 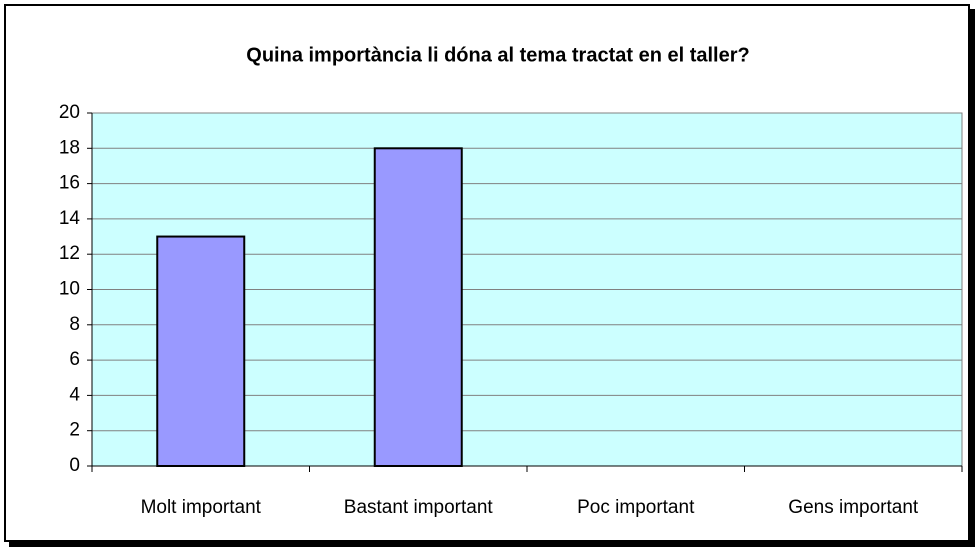 I want to click on y-tick-label: 6, so click(x=74, y=359).